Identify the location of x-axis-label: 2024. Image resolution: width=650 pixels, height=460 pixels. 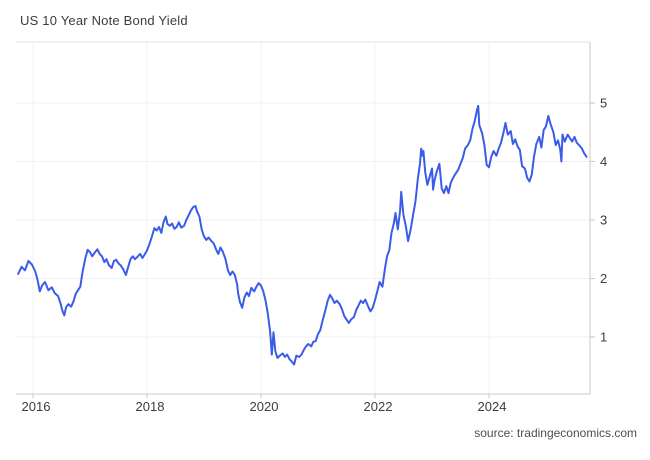
(492, 406).